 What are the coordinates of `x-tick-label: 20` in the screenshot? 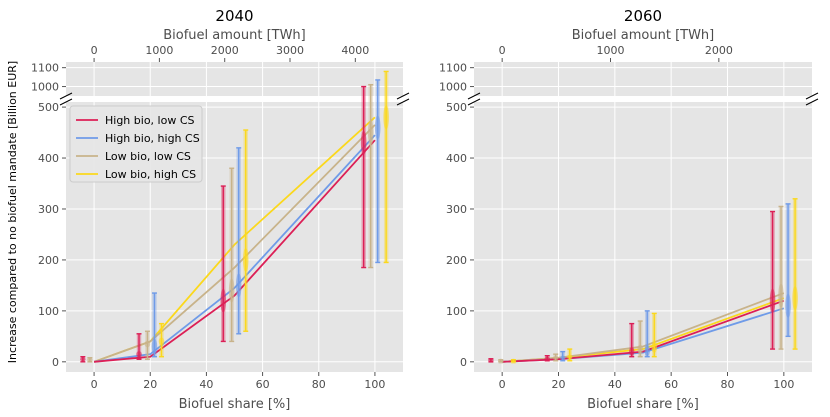 It's located at (150, 384).